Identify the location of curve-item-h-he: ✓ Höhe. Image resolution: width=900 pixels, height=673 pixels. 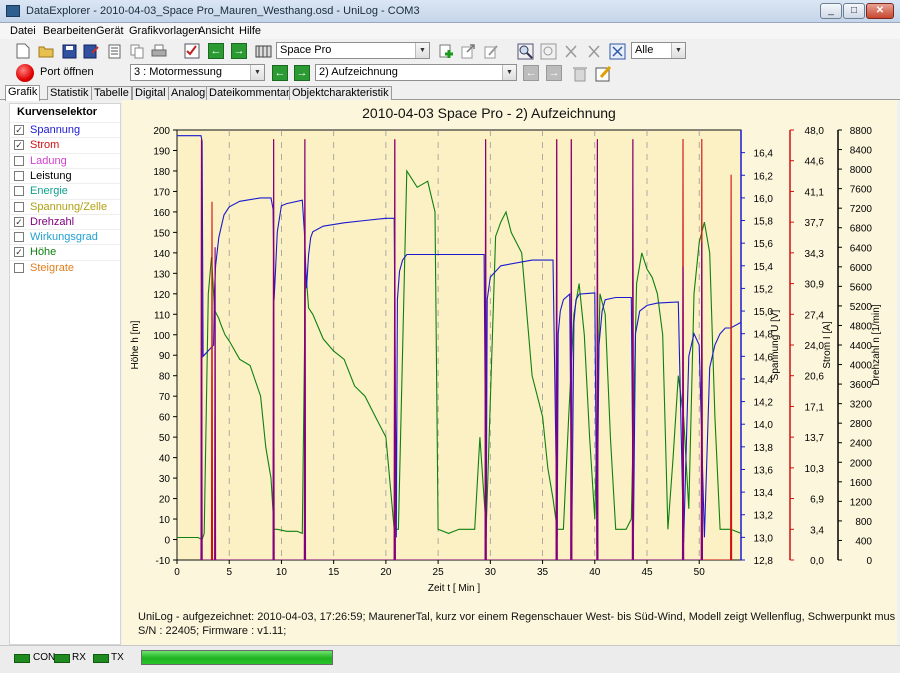
(65, 251).